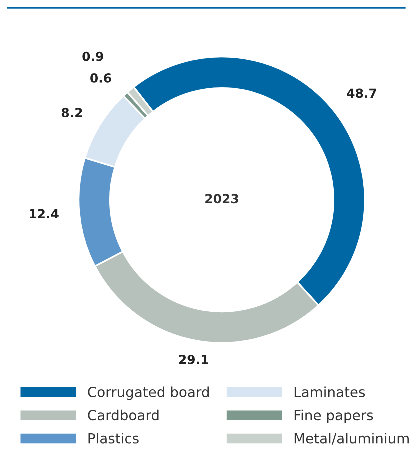  Describe the element at coordinates (72, 113) in the screenshot. I see `data-label: 8.2` at that location.